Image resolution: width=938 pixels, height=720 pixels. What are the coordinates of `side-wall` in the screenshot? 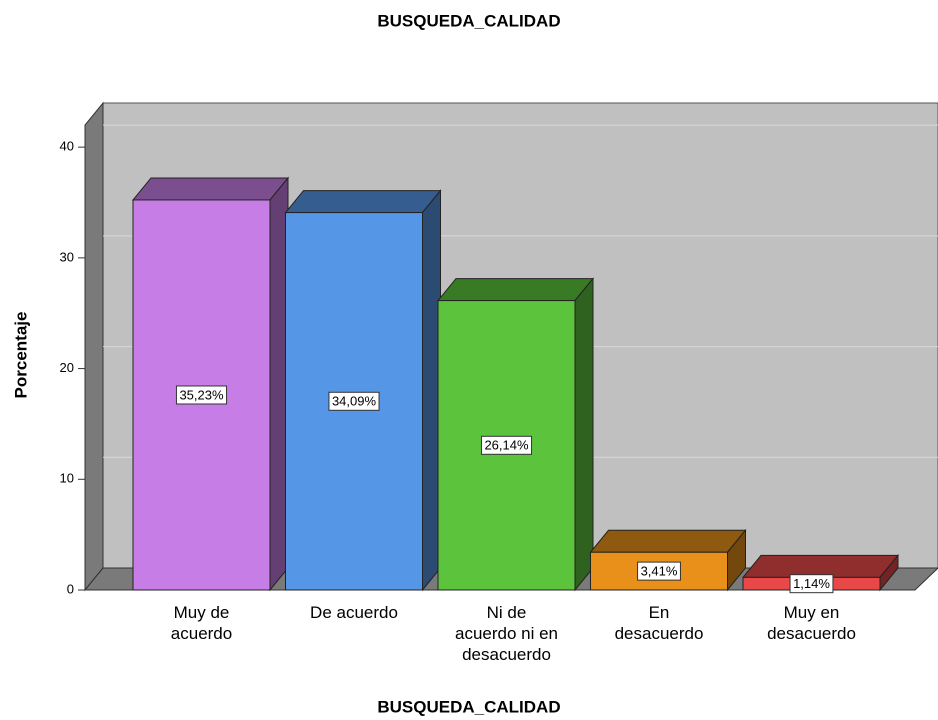 It's located at (94, 346).